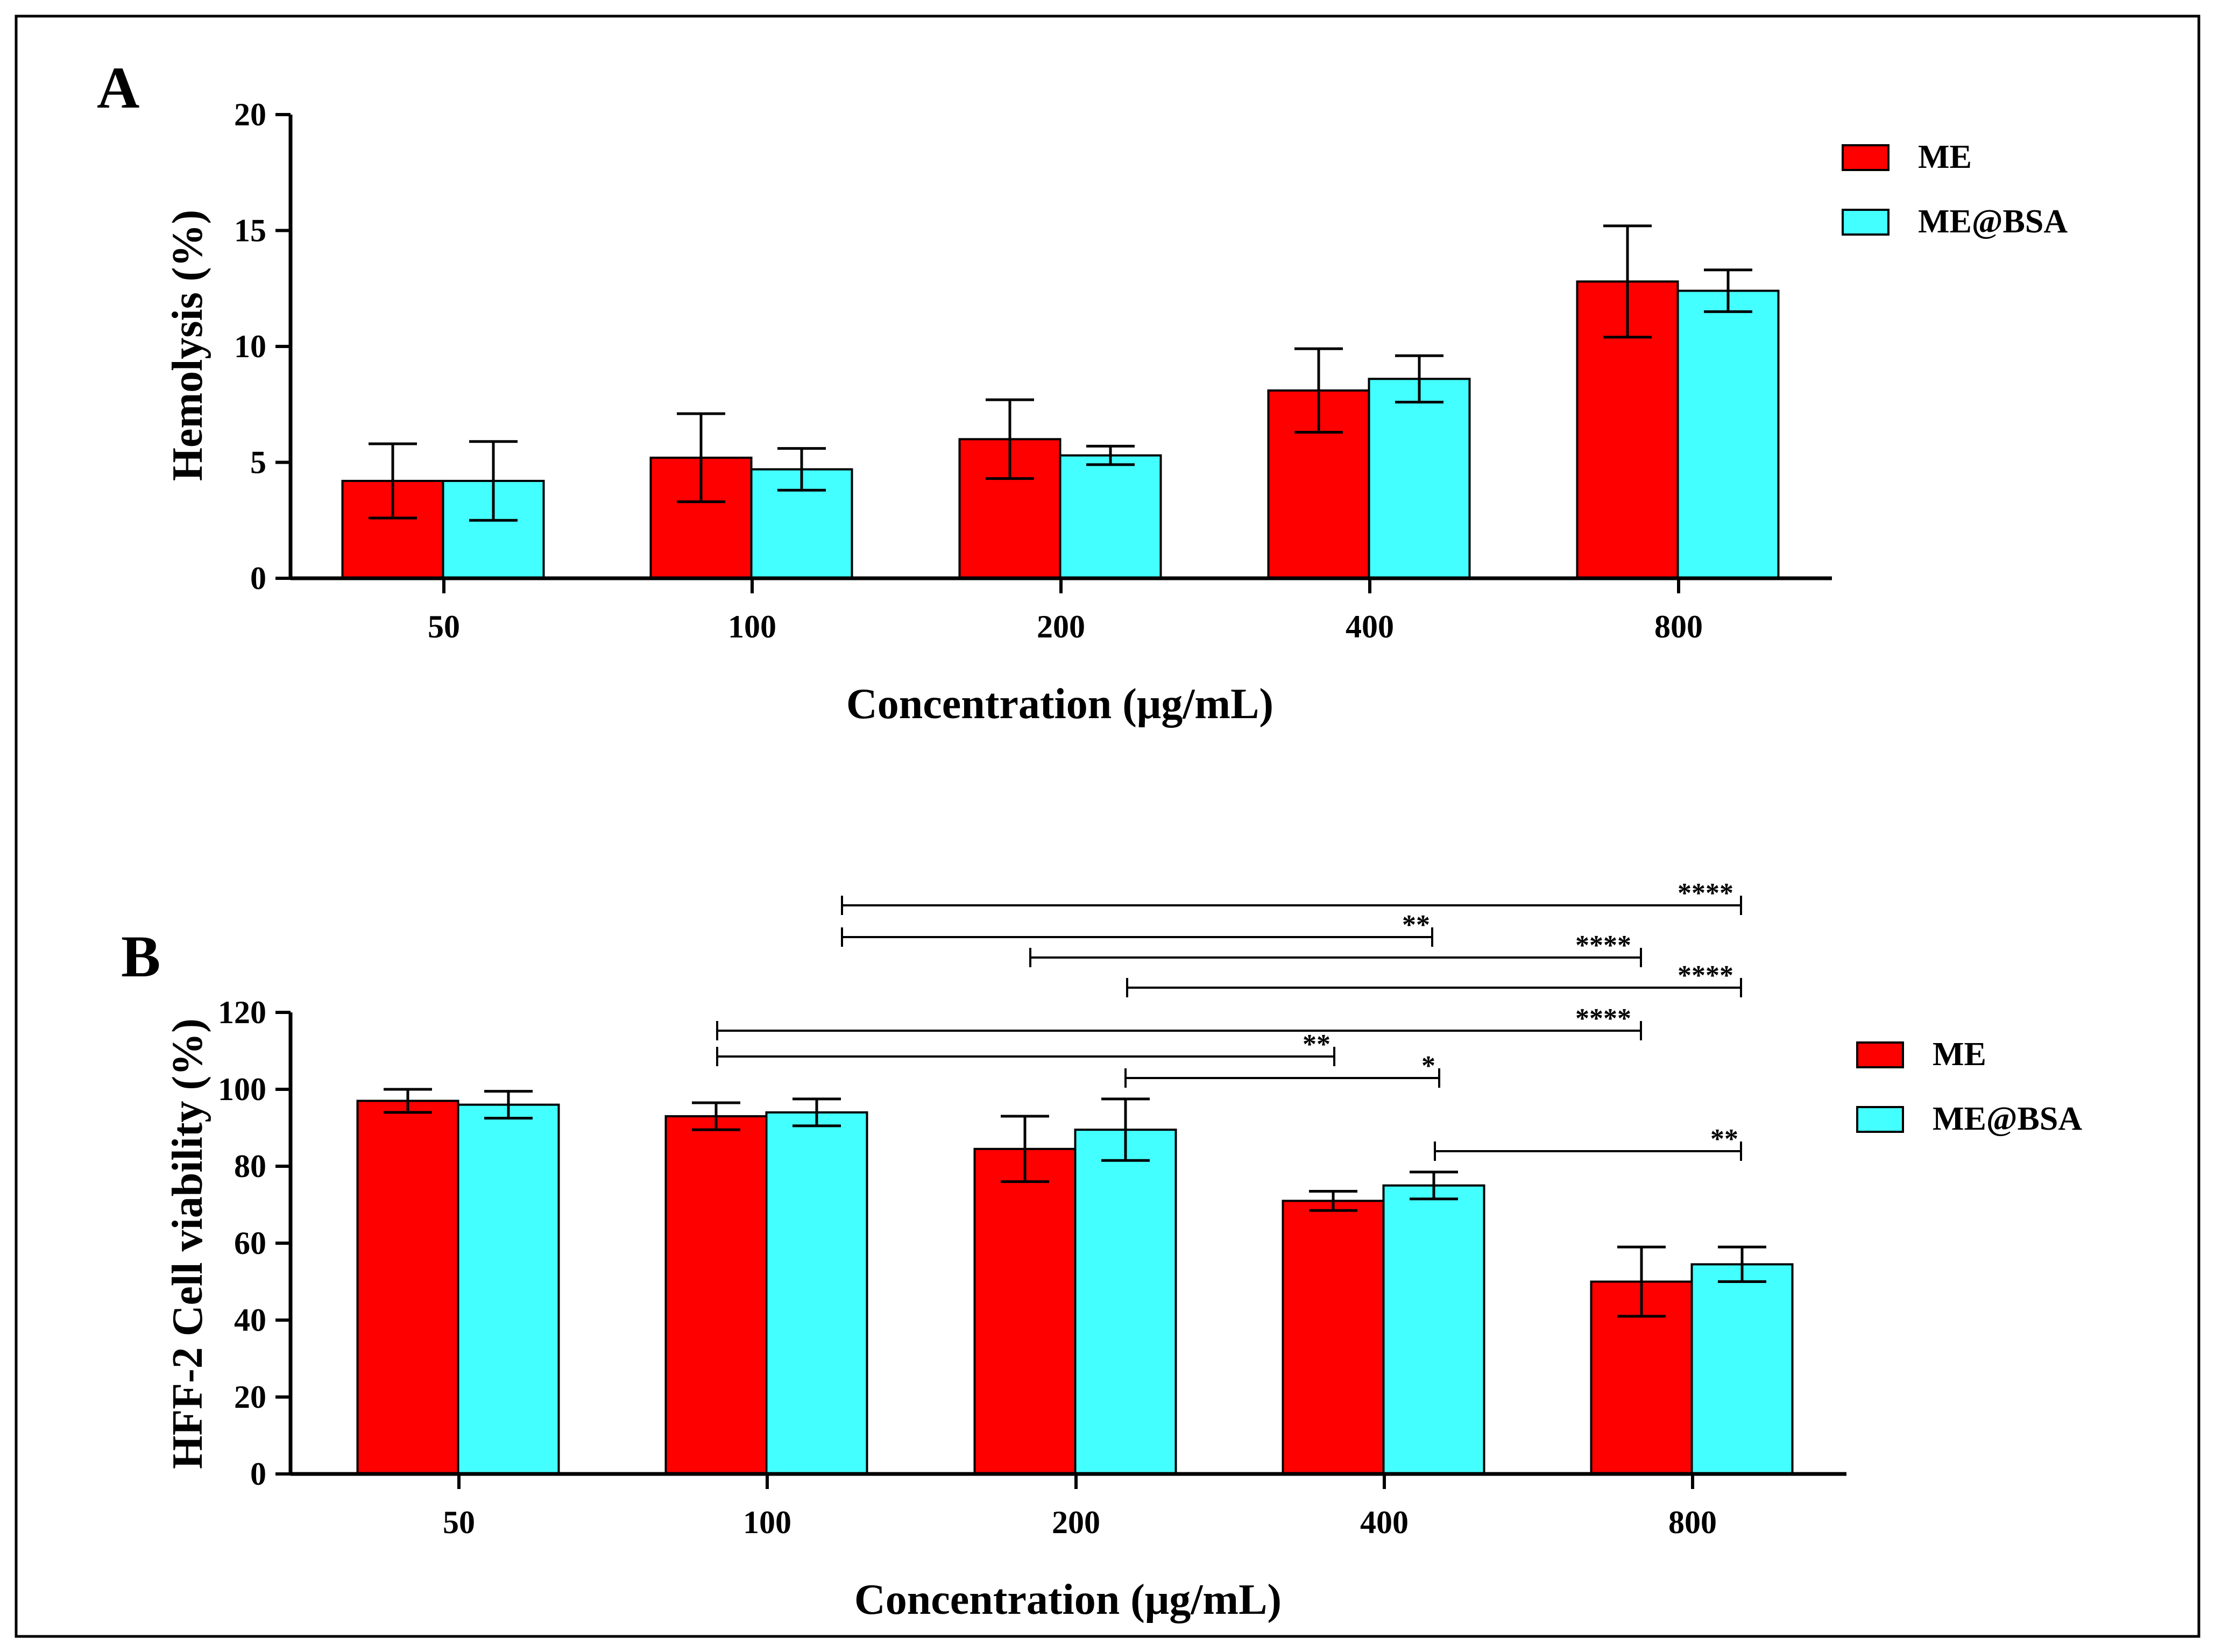 The height and width of the screenshot is (1652, 2215). Describe the element at coordinates (258, 462) in the screenshot. I see `y-tick-label: 5` at that location.